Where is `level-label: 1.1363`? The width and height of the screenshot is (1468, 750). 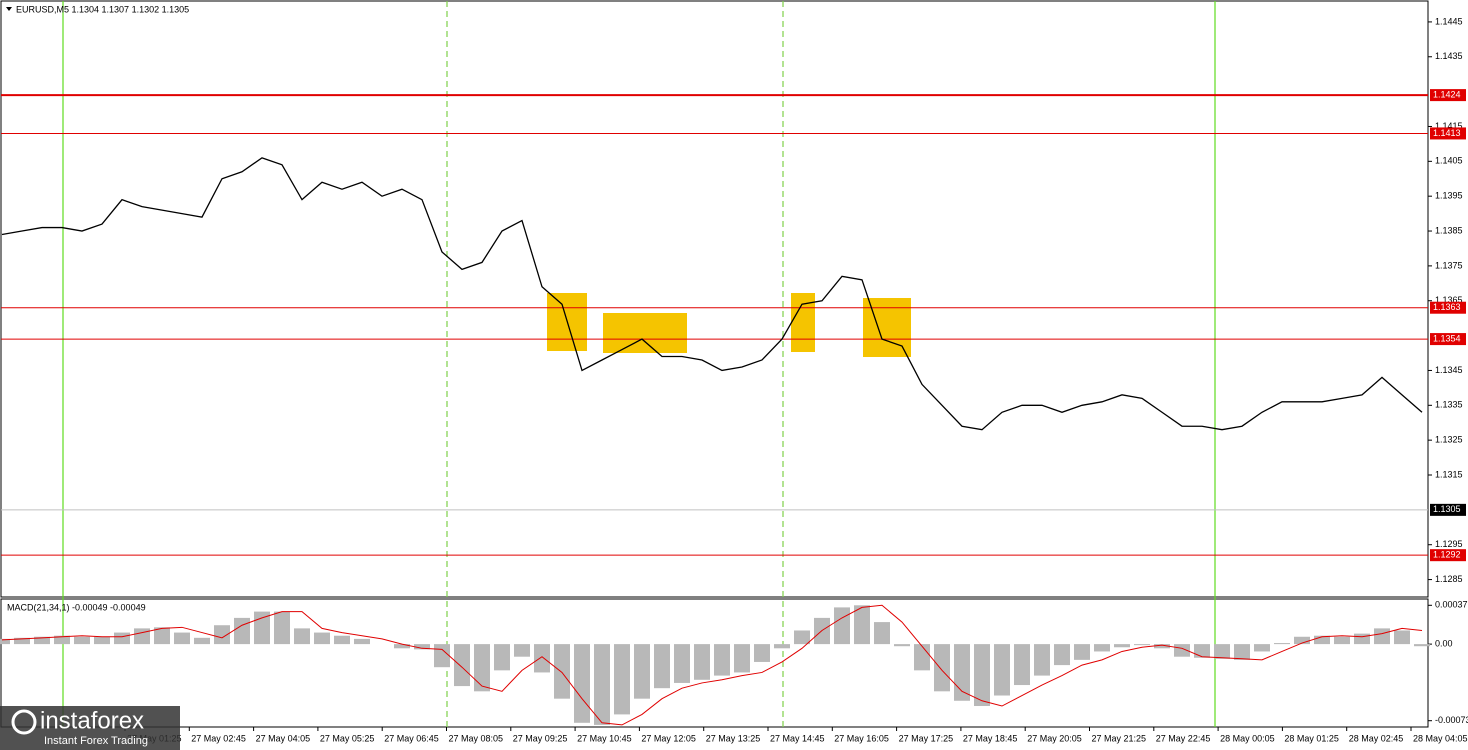
level-label: 1.1363 is located at coordinates (1448, 307).